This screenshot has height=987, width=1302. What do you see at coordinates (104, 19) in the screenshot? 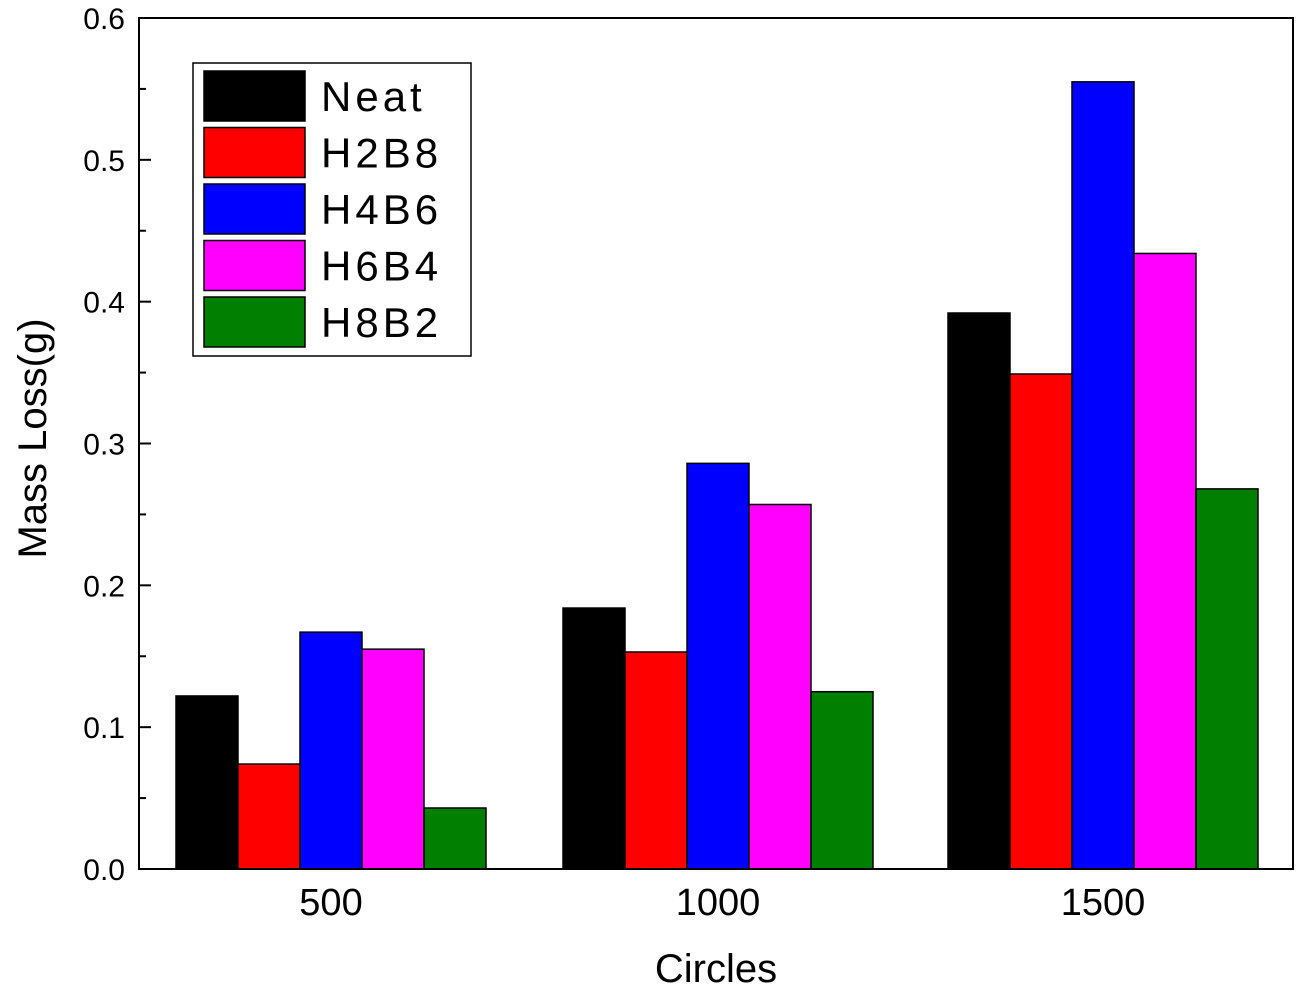
I see `y-tick-label: 0.6` at bounding box center [104, 19].